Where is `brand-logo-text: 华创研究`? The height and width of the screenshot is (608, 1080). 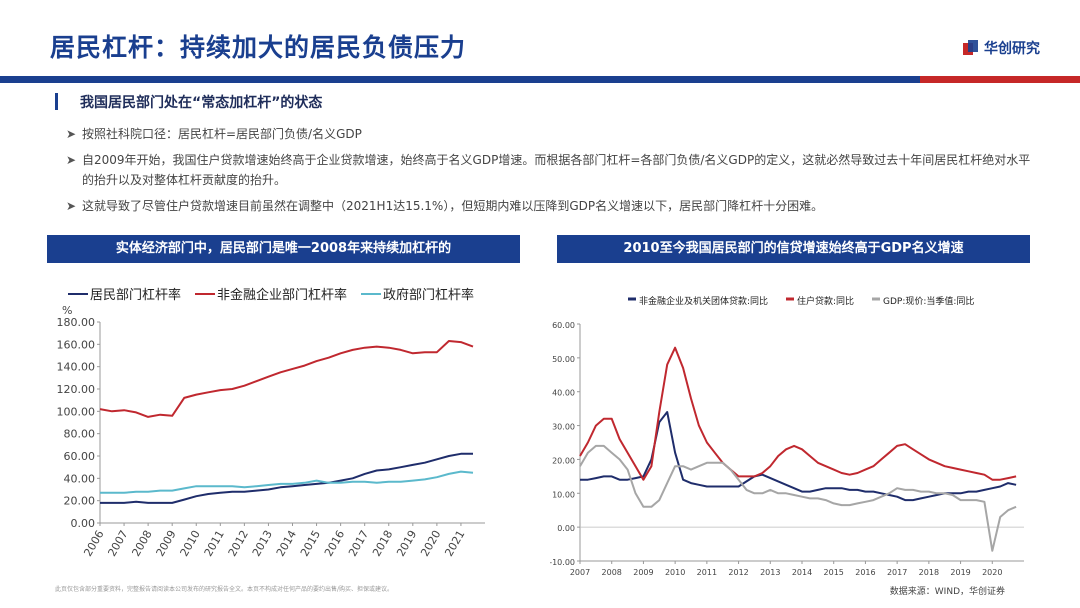
brand-logo-text: 华创研究 is located at coordinates (1012, 49).